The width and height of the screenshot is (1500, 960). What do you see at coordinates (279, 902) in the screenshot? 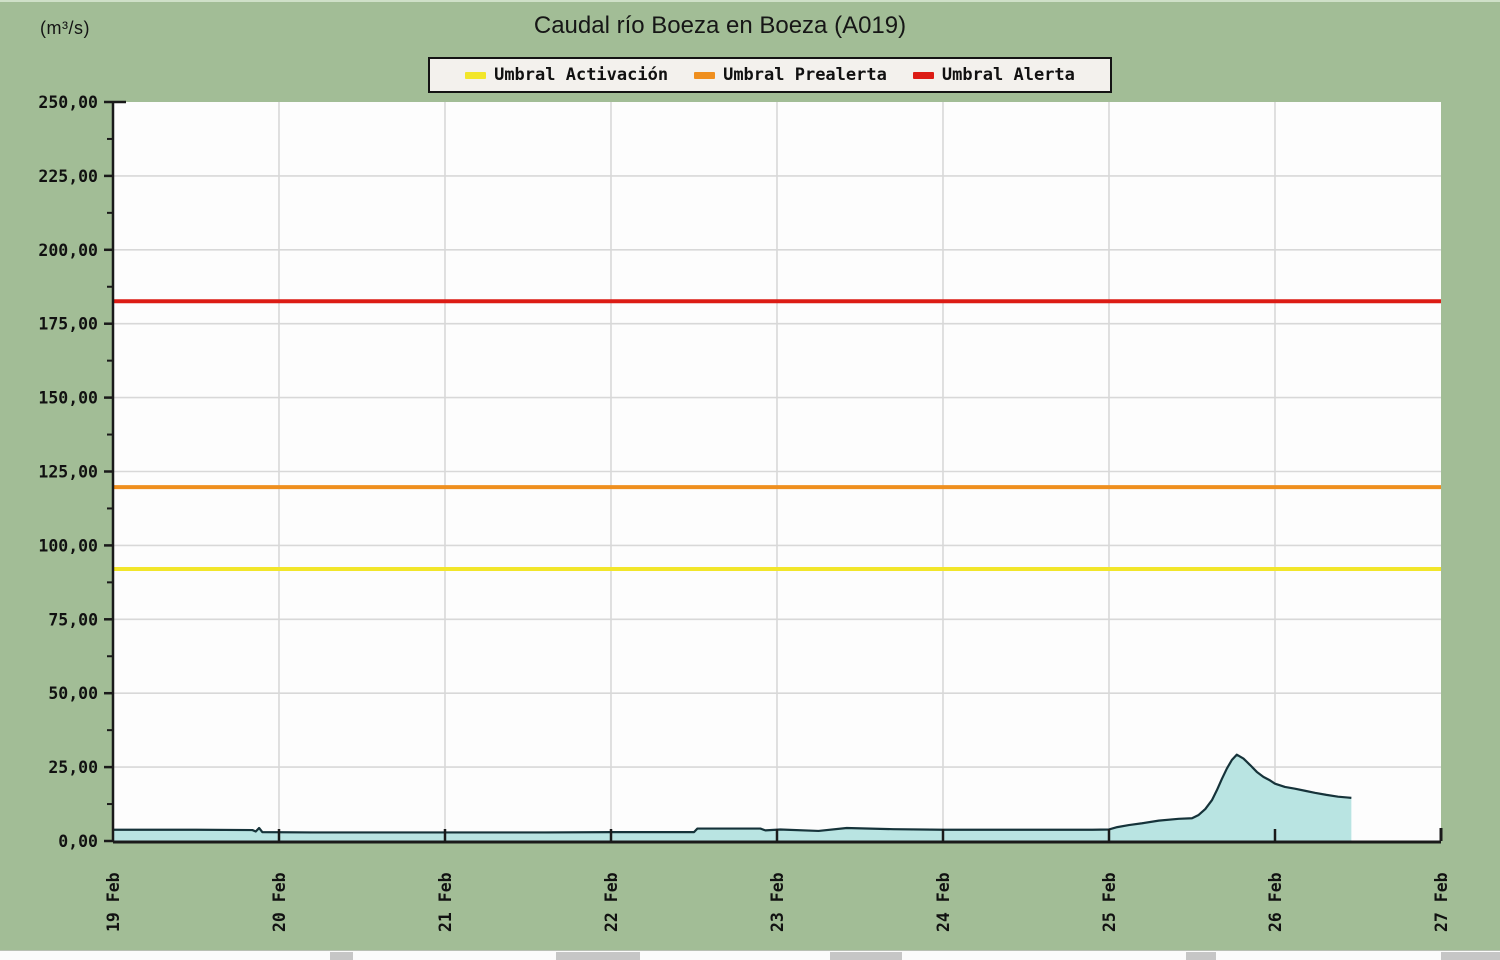
I see `x-tick-label: 20 Feb` at bounding box center [279, 902].